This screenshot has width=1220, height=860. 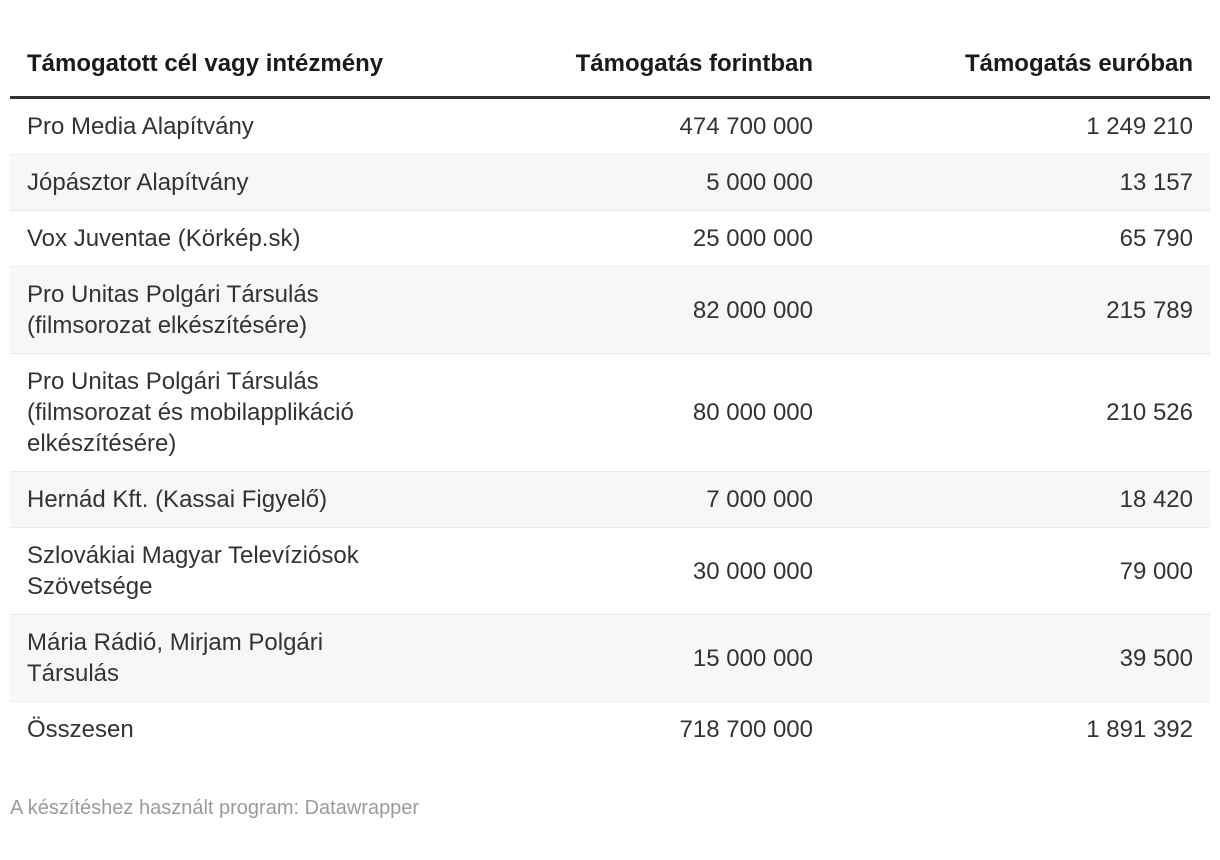 What do you see at coordinates (610, 182) in the screenshot?
I see `table-row: Jópásztor Alapítvány 5 000 000 13 157` at bounding box center [610, 182].